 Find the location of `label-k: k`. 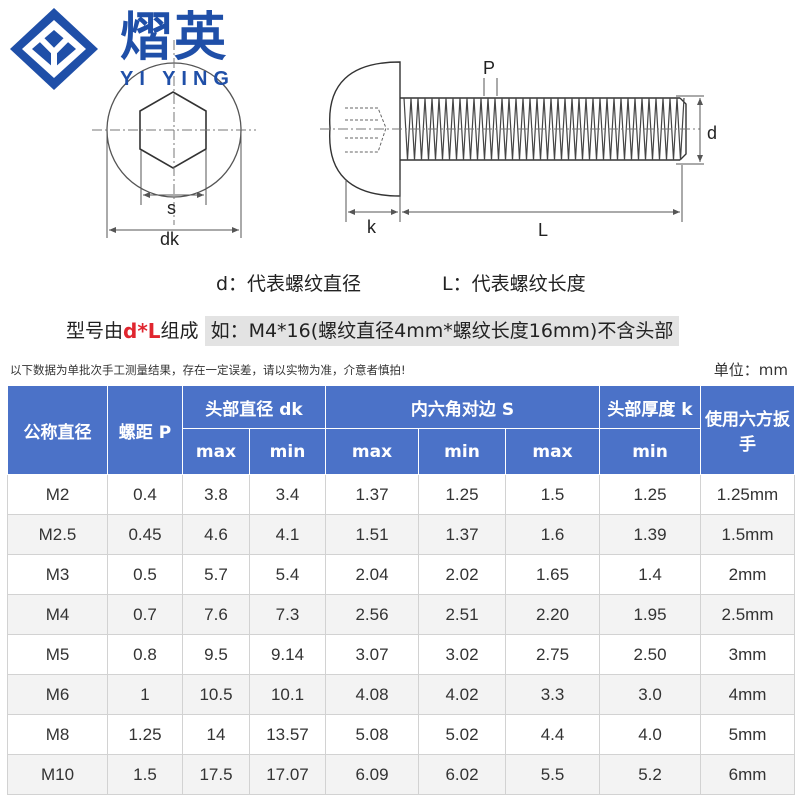

label-k: k is located at coordinates (372, 227).